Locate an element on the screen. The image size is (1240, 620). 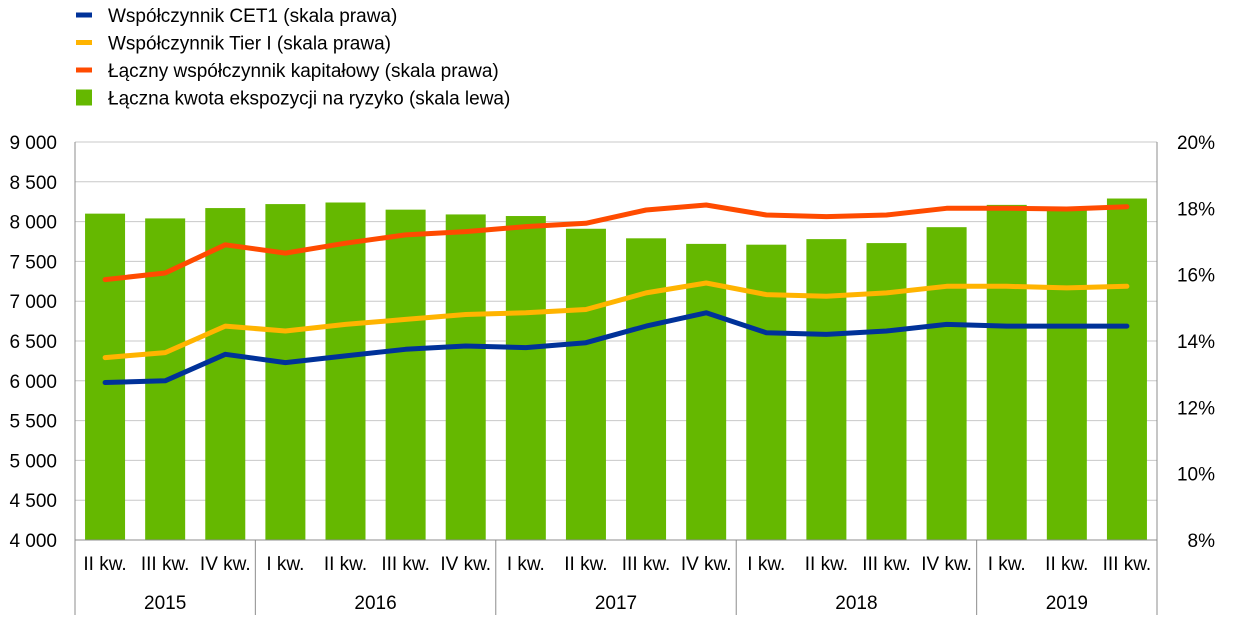
legend-swatch-bar is located at coordinates (84, 97).